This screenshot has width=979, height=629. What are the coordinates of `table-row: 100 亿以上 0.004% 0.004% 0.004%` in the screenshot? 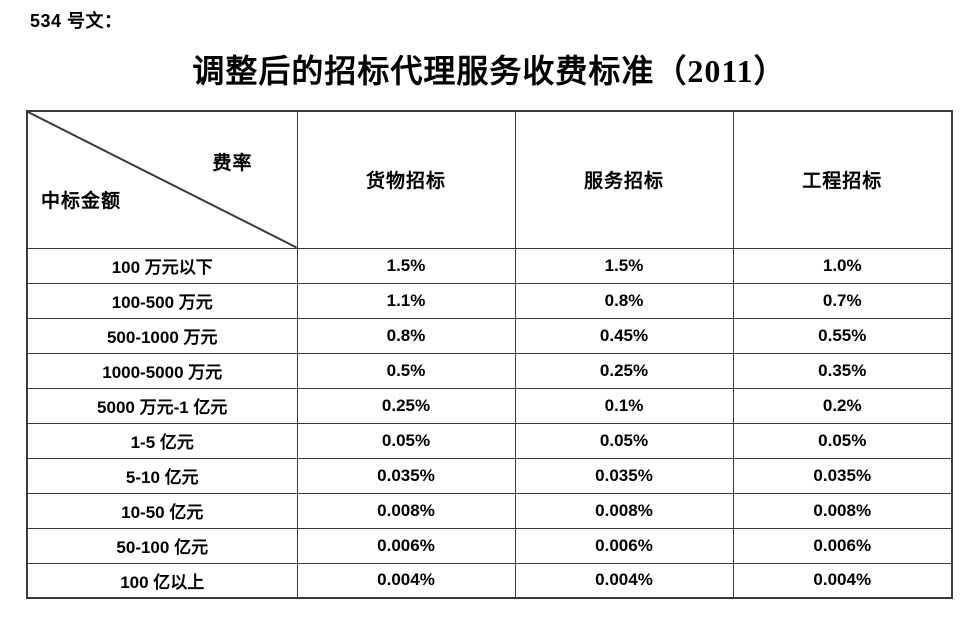 It's located at (489, 580).